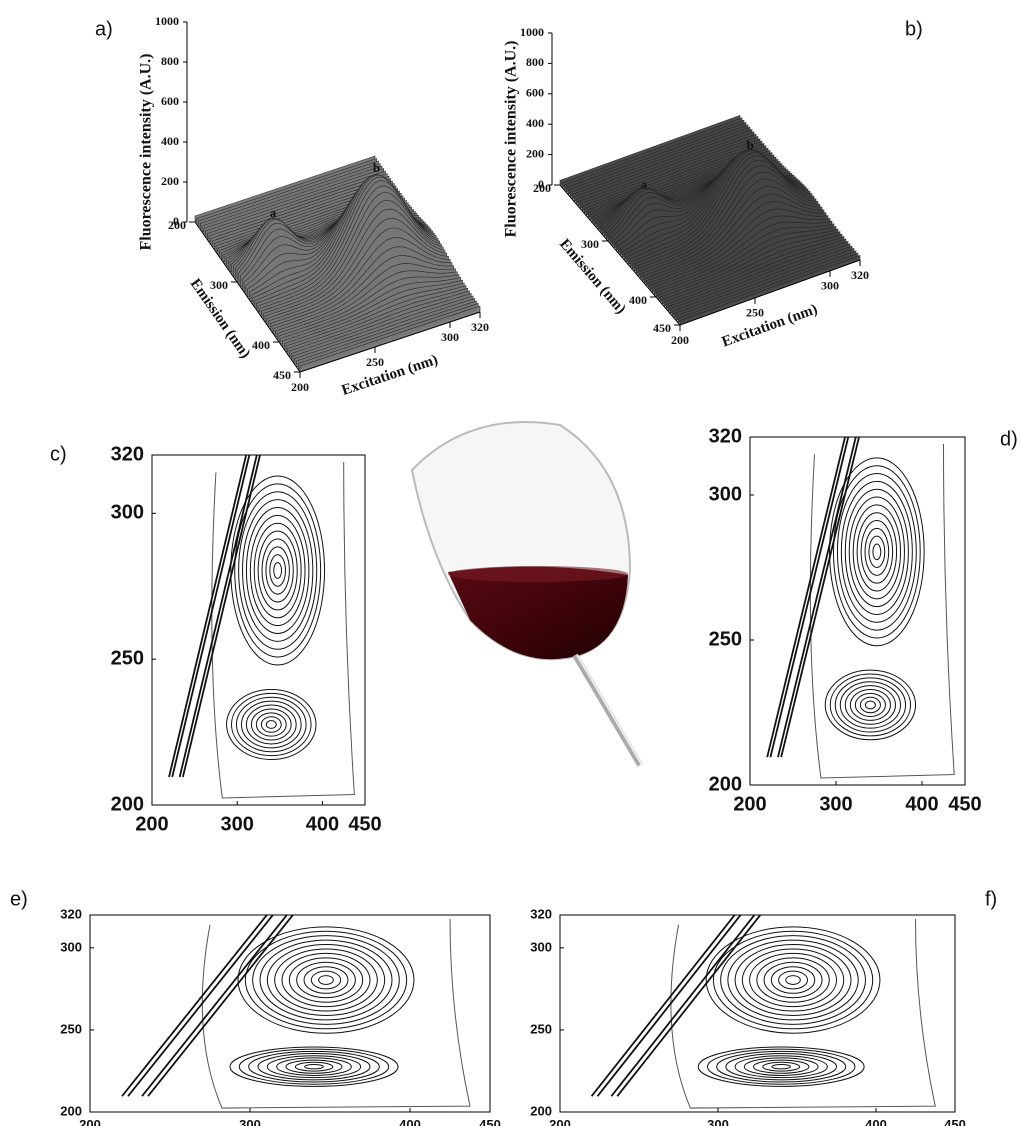 This screenshot has height=1126, width=1022. Describe the element at coordinates (620, 255) in the screenshot. I see `emission-axis` at that location.